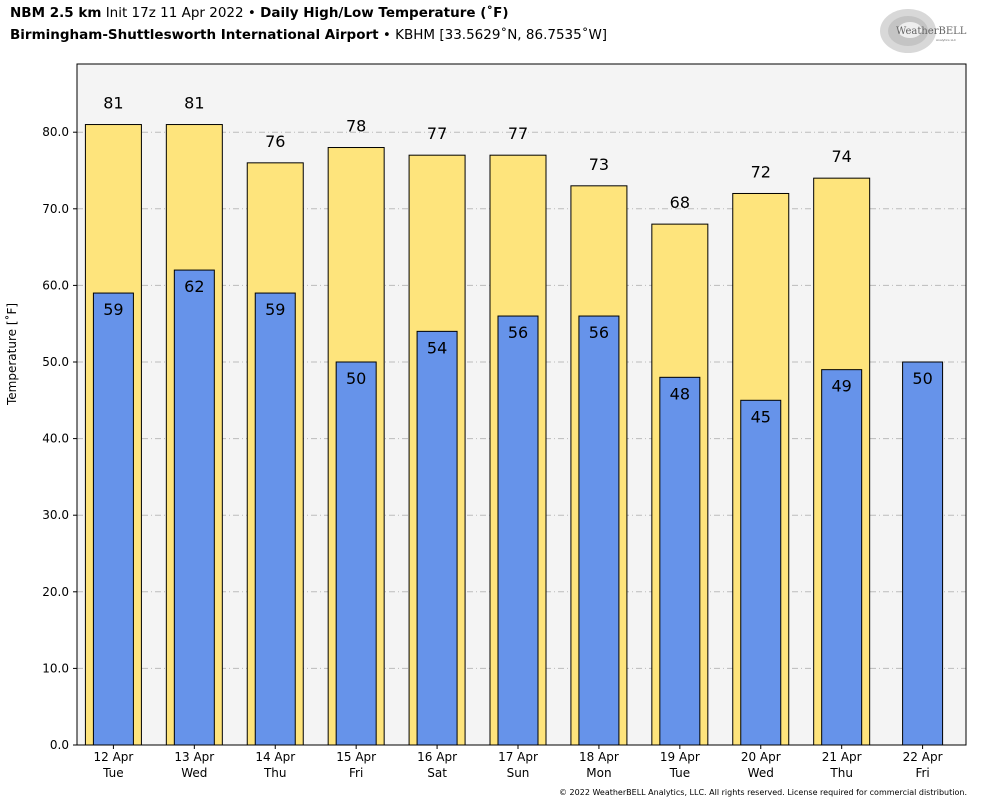  I want to click on x-tick-day: Sun, so click(518, 773).